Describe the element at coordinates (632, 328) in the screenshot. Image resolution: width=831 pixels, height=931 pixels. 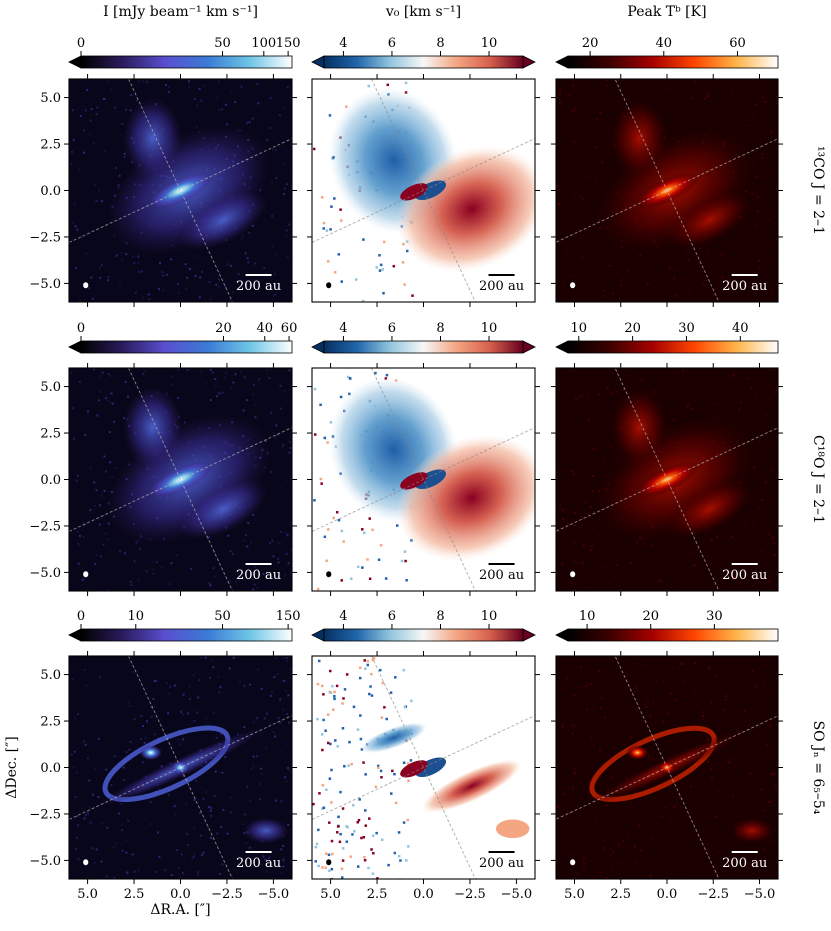
I see `colorbar-tick-label: 20` at that location.